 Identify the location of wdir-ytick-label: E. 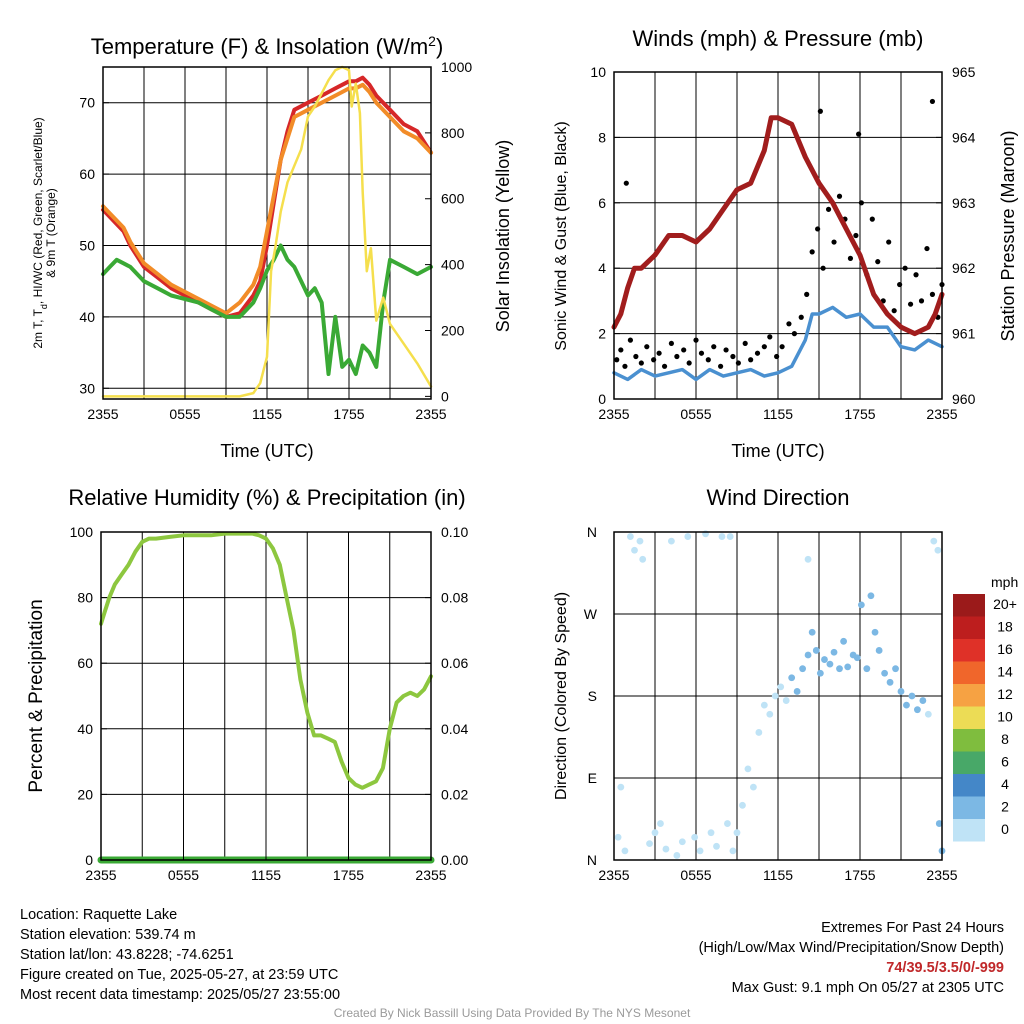
(592, 778).